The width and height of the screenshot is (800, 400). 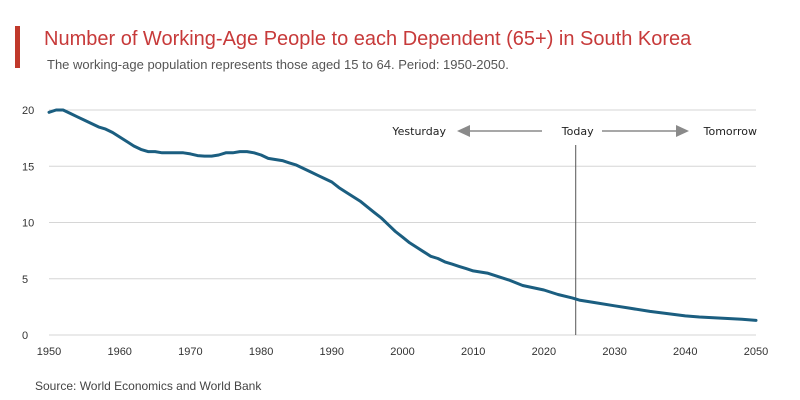 I want to click on y-tick-label: 15, so click(x=28, y=167).